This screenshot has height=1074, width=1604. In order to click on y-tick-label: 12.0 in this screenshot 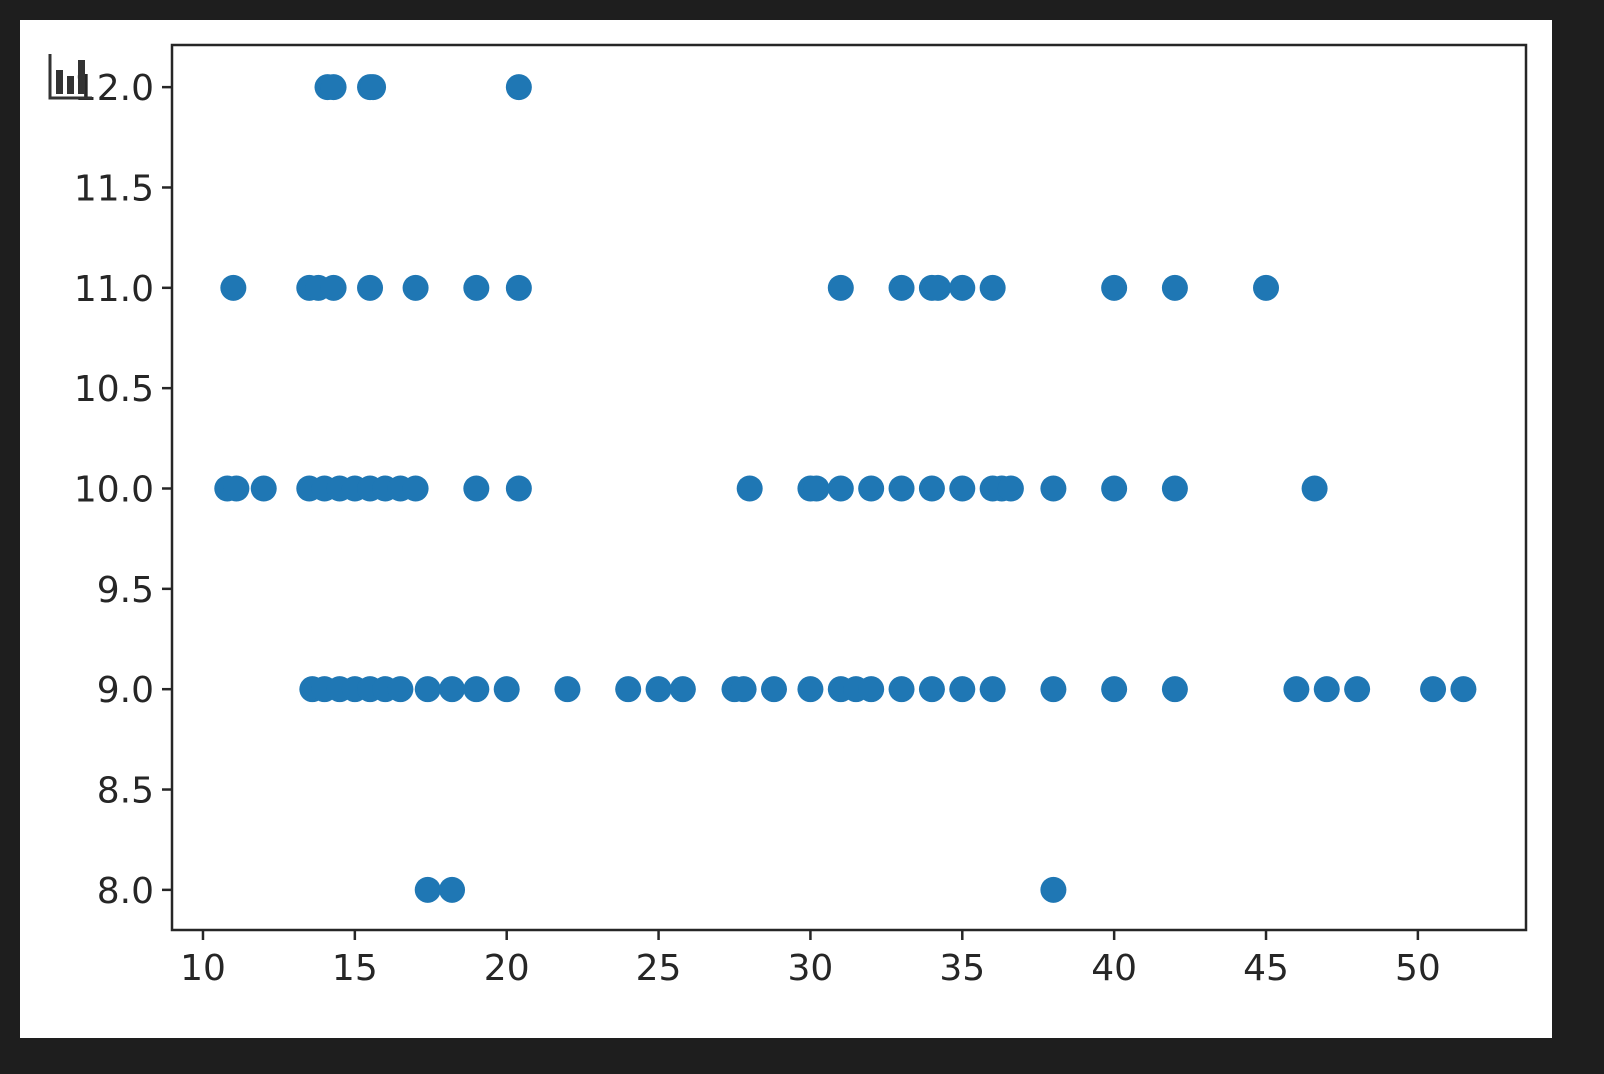, I will do `click(114, 88)`.